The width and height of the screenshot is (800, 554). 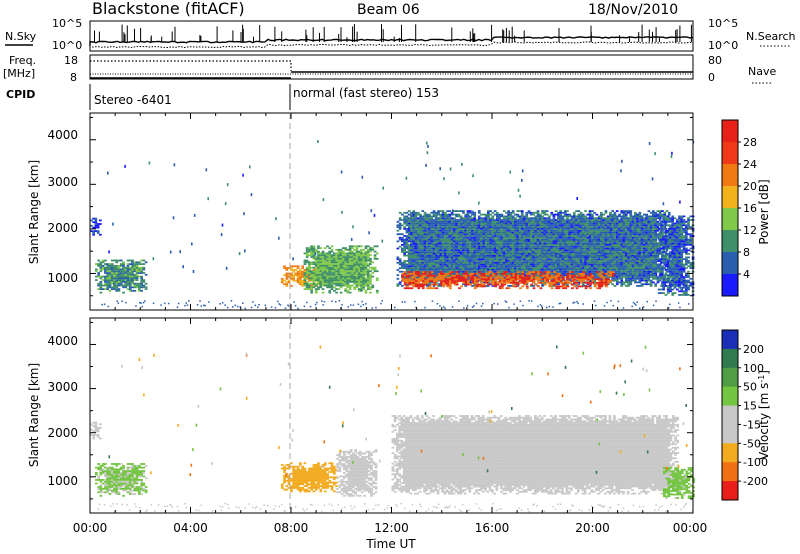 I want to click on nsky-panel, so click(x=391, y=36).